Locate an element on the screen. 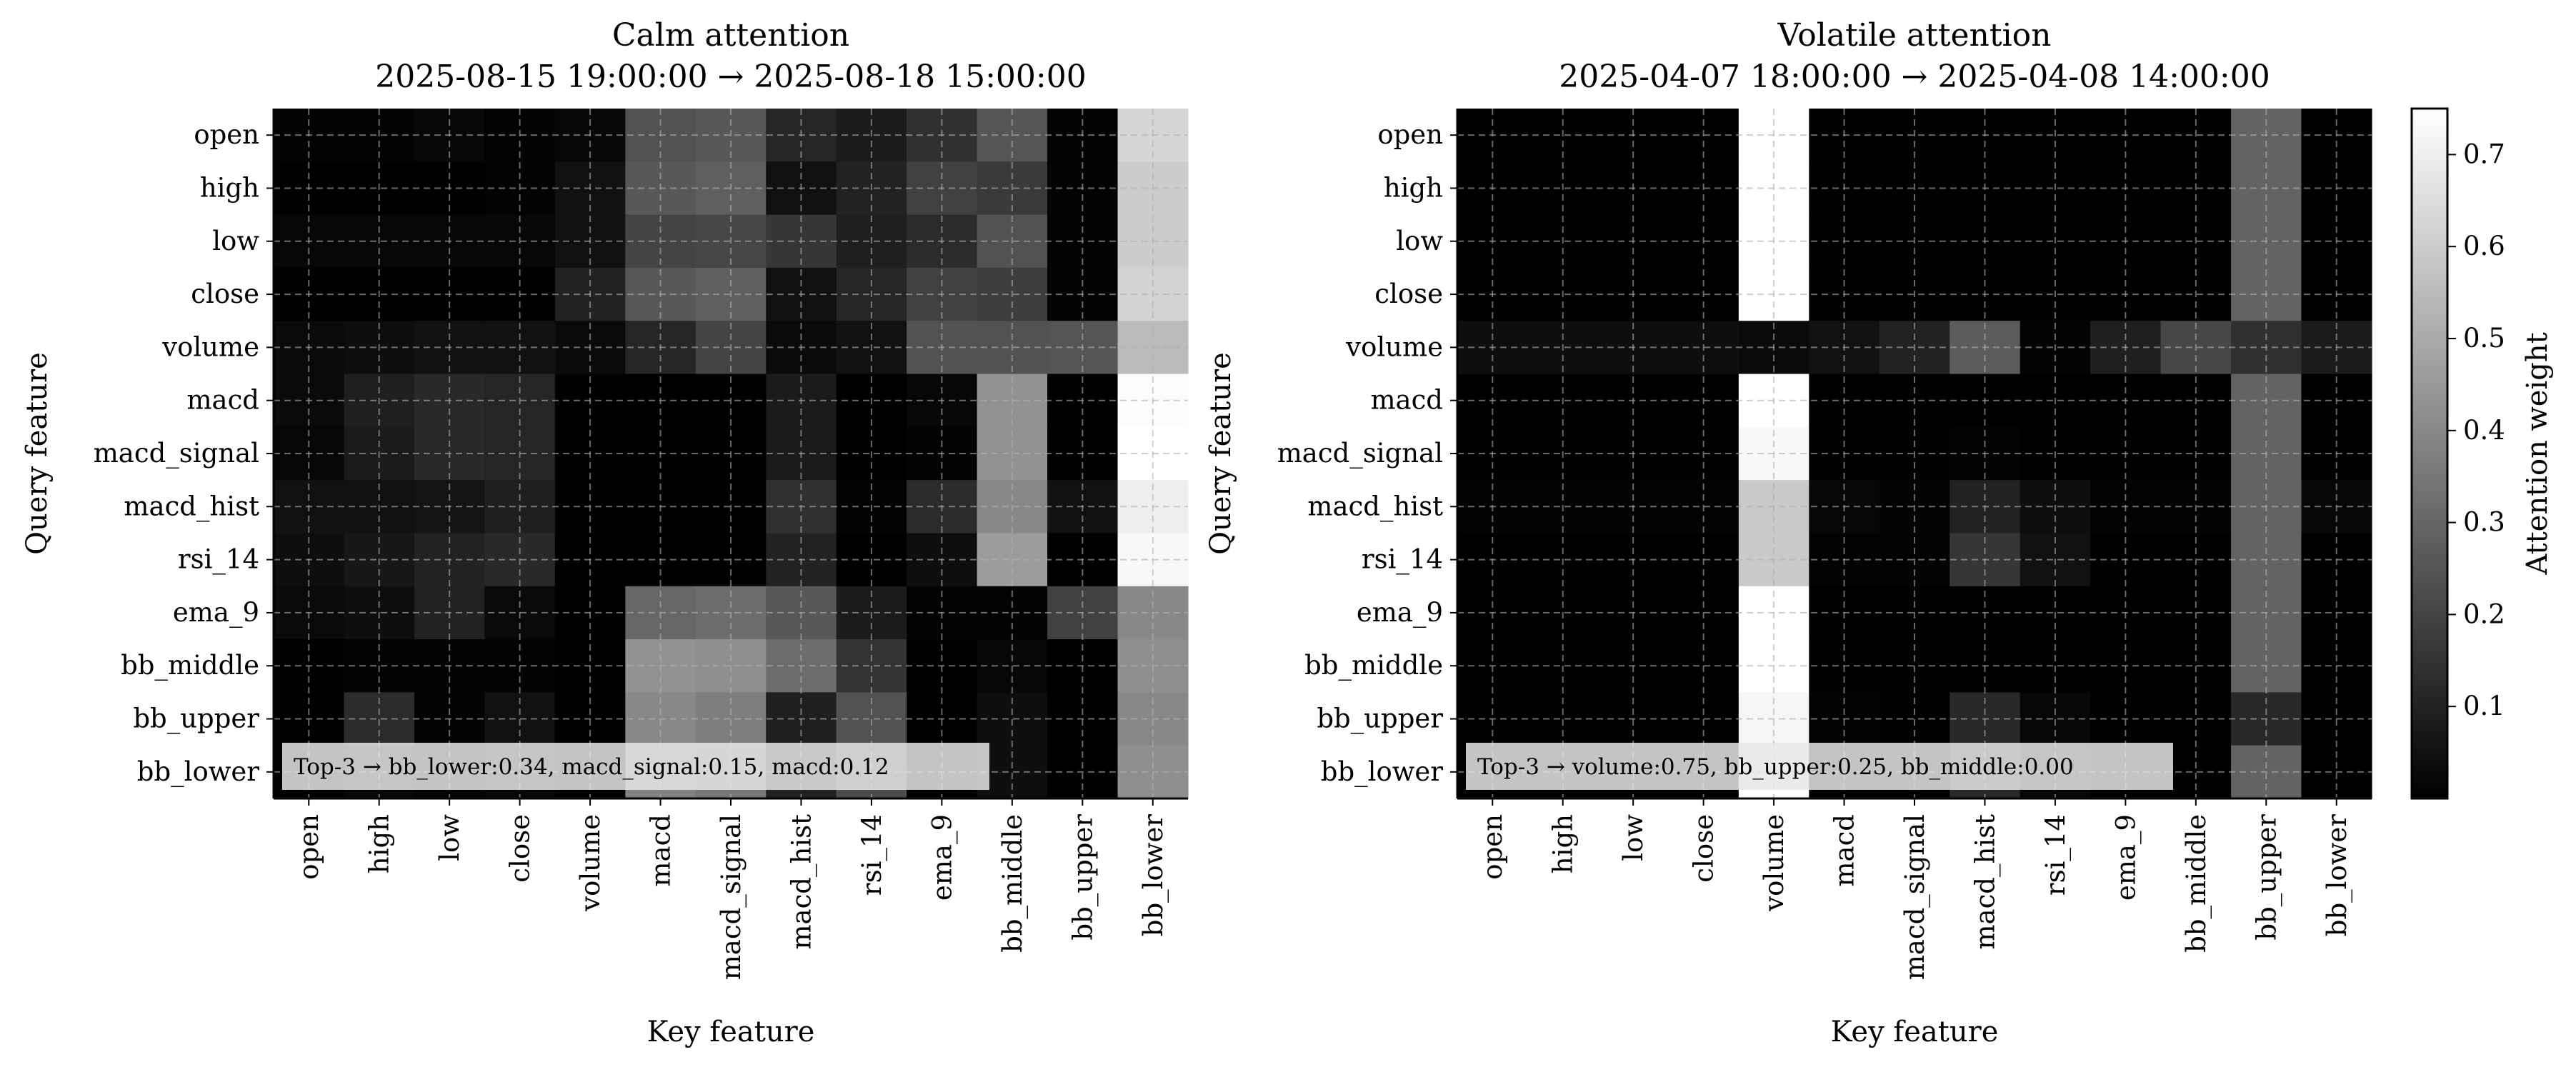 Image resolution: width=2576 pixels, height=1072 pixels. colorbar-gradient is located at coordinates (2429, 453).